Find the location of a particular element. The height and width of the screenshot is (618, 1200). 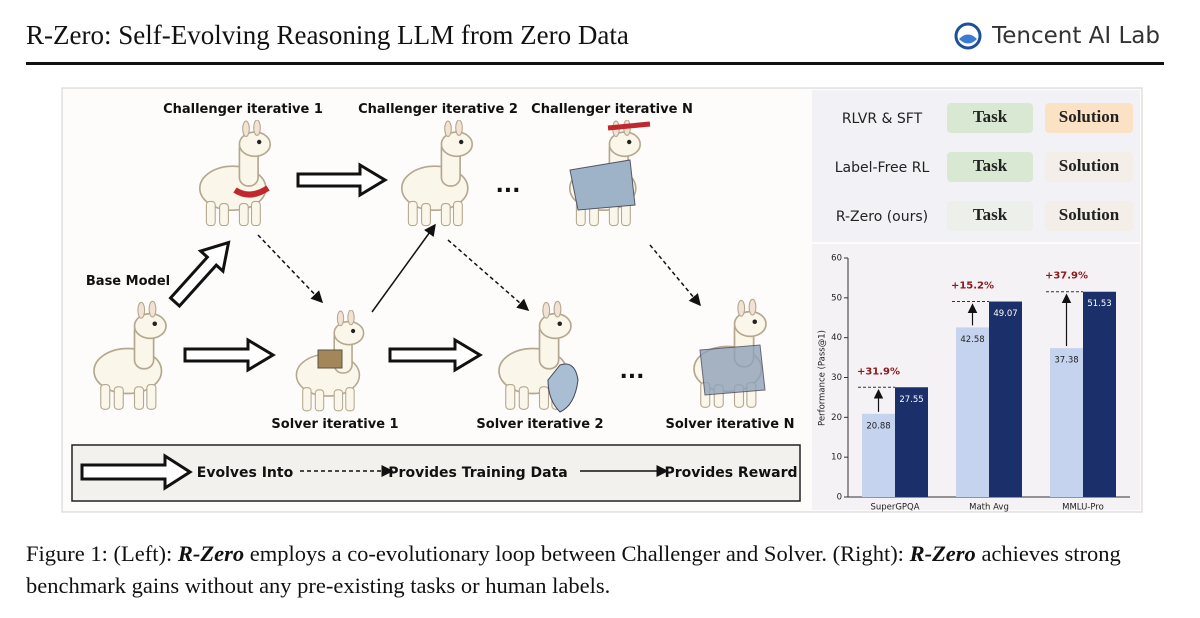

base-model-label: Base Model is located at coordinates (128, 281).